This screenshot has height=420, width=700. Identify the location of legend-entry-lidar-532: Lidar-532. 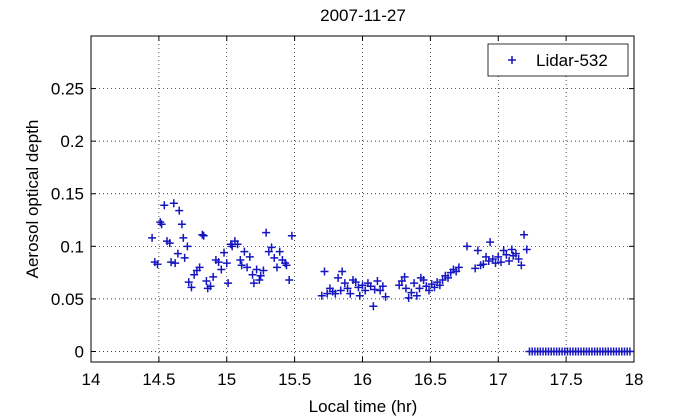
(572, 60).